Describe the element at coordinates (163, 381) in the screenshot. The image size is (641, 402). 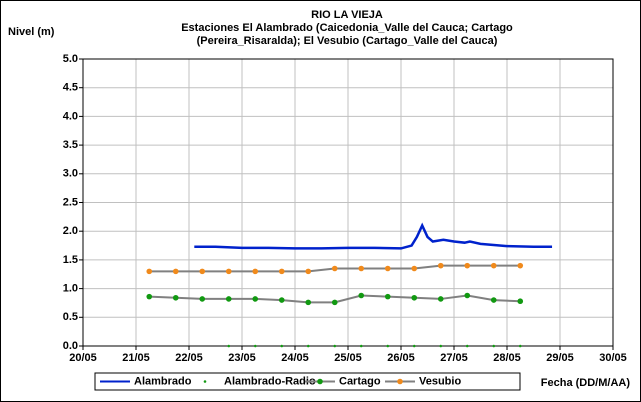
I see `legend-label: Alambrado` at that location.